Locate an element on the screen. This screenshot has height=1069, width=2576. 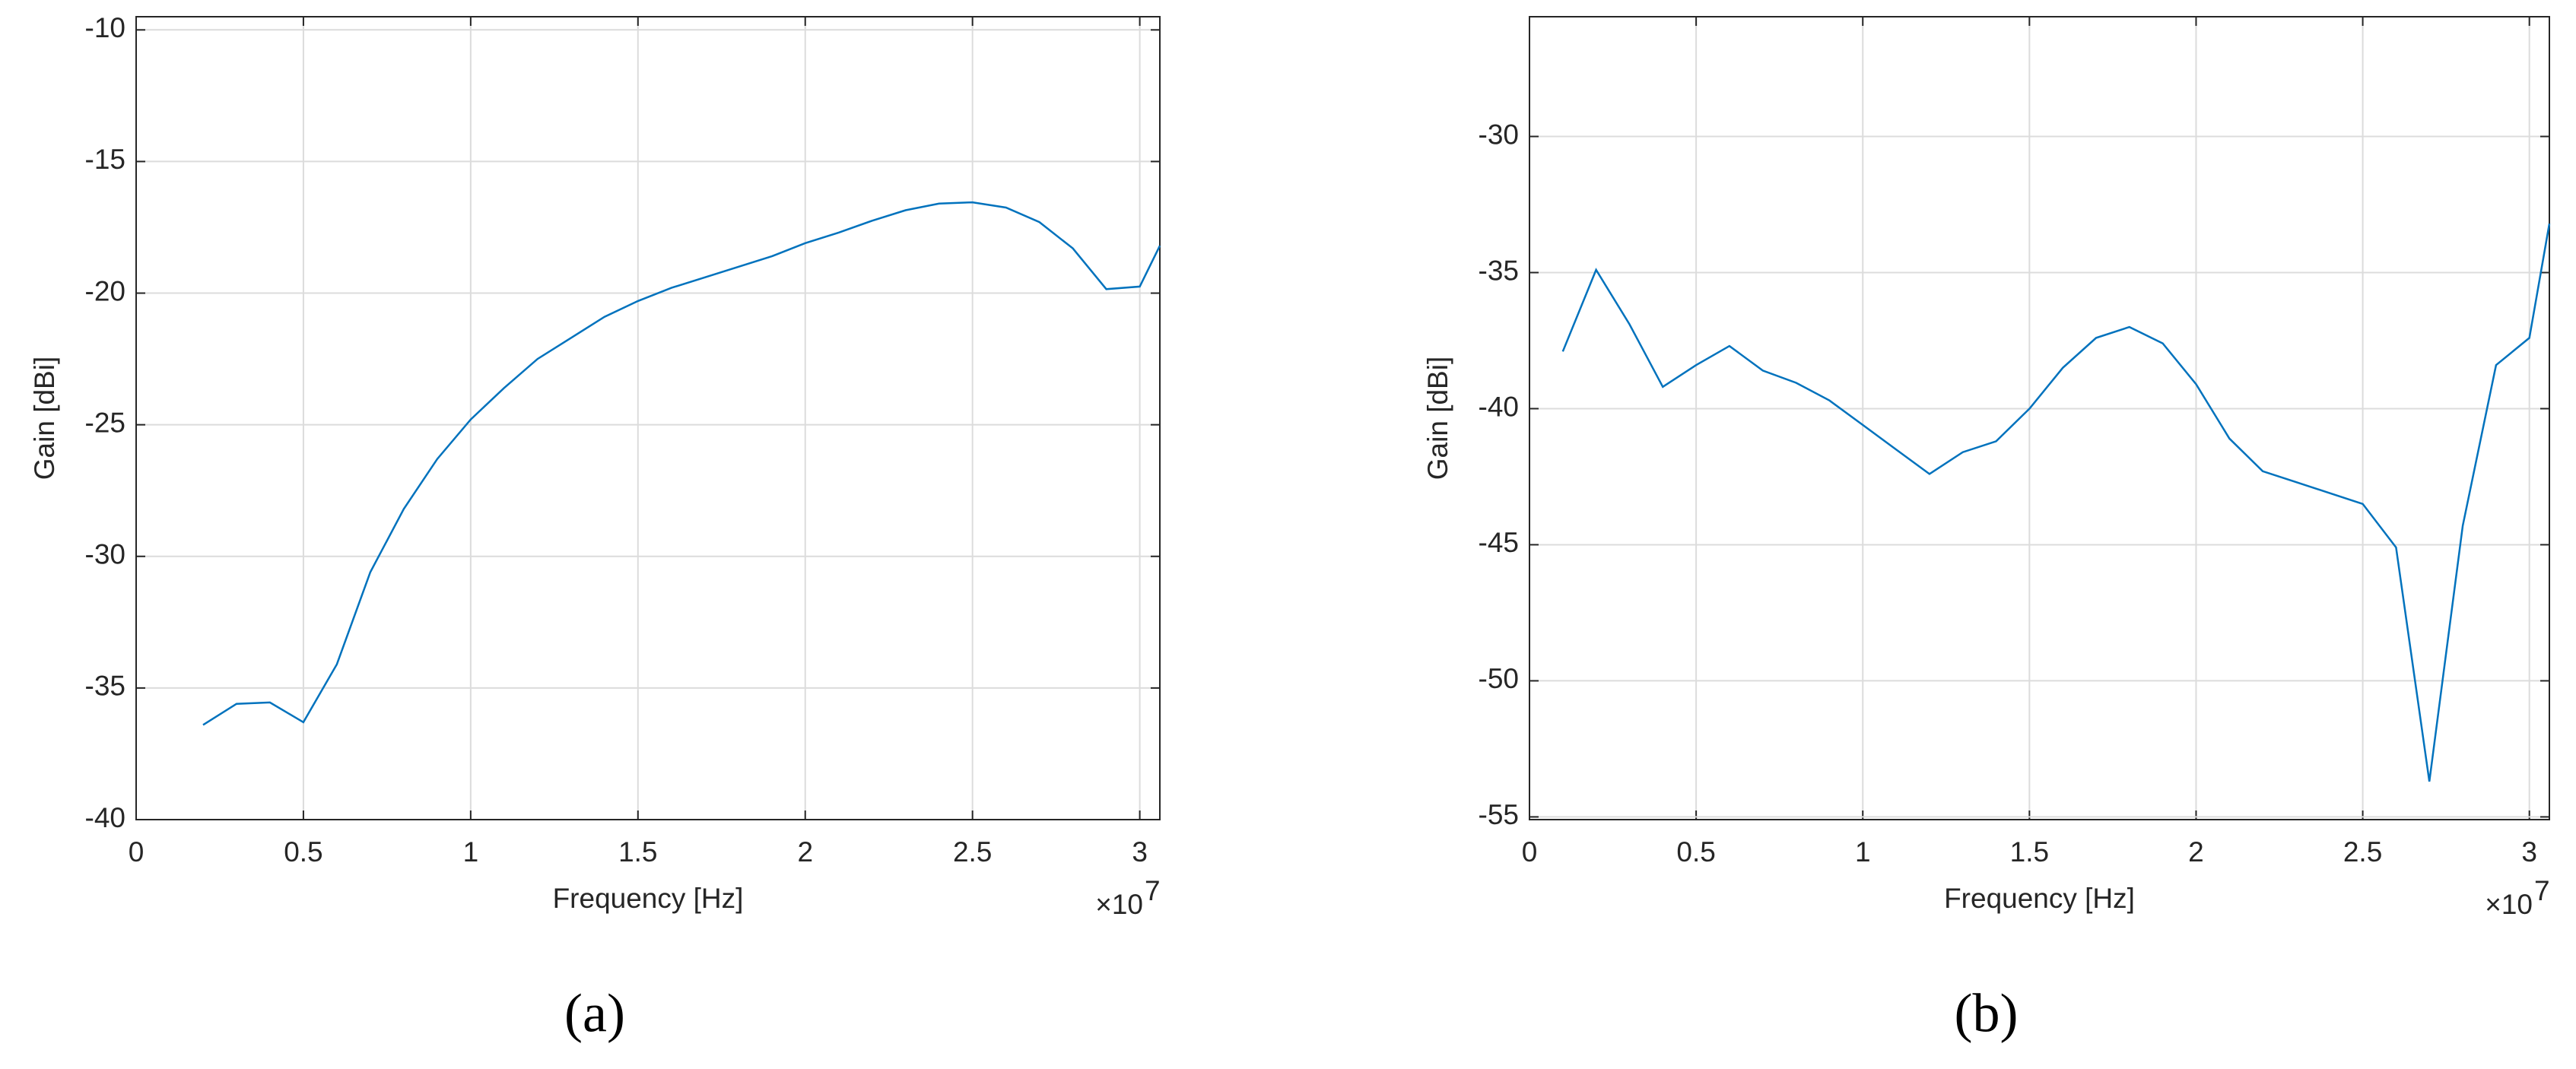
y-tick-label: -25 is located at coordinates (105, 422).